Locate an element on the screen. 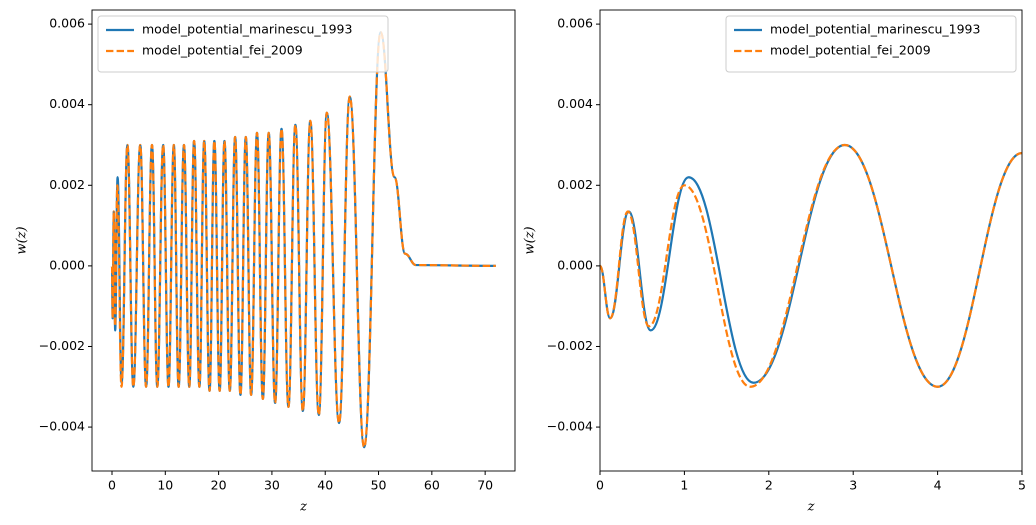 The height and width of the screenshot is (525, 1036). x-tick-label: 40 is located at coordinates (325, 485).